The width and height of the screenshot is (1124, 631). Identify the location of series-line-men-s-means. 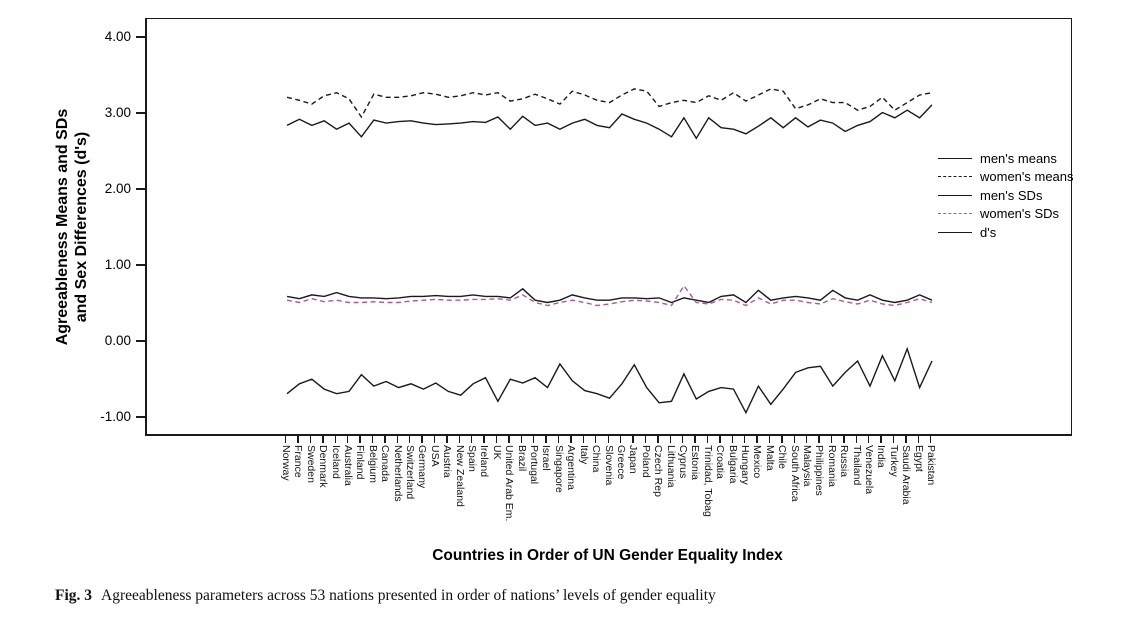
(609, 122).